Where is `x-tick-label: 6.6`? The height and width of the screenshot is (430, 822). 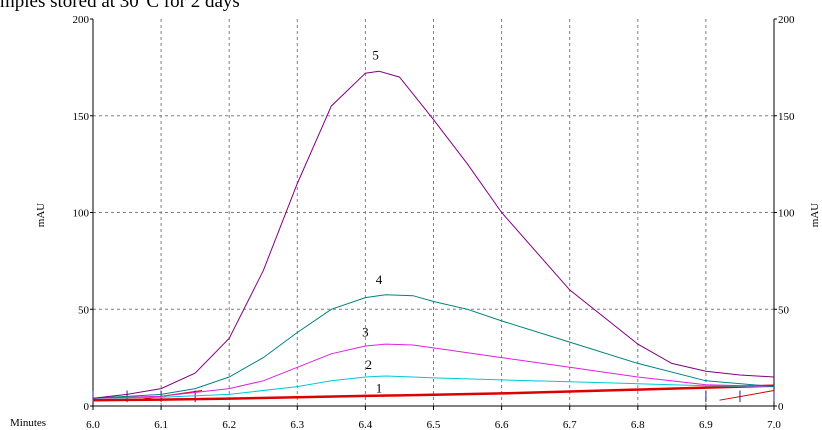 x-tick-label: 6.6 is located at coordinates (502, 424).